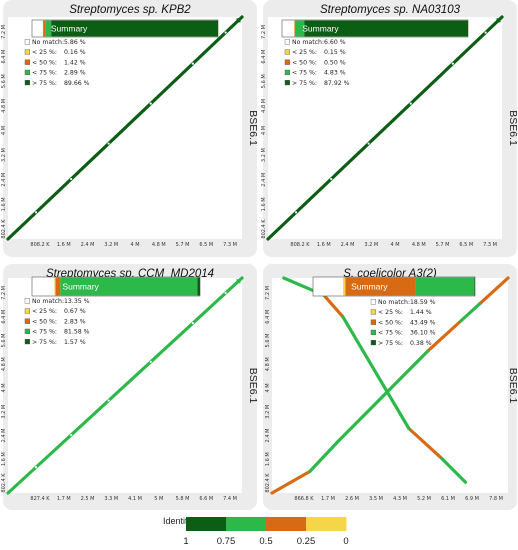 This screenshot has width=518, height=550. What do you see at coordinates (44, 52) in the screenshot?
I see `legend-label: < 25 %:` at bounding box center [44, 52].